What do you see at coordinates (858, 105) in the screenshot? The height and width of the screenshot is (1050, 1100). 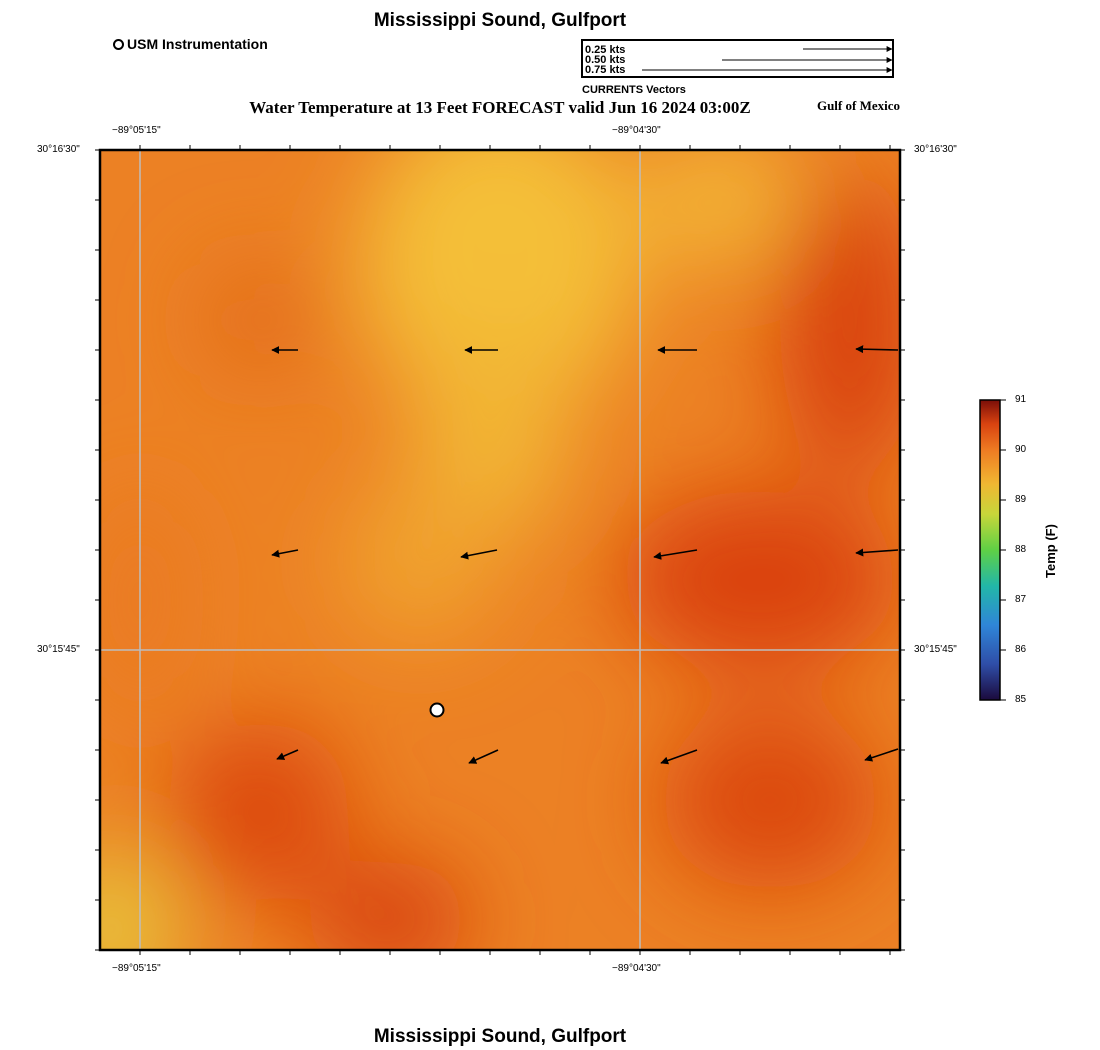 I see `region-label: Gulf of Mexico` at bounding box center [858, 105].